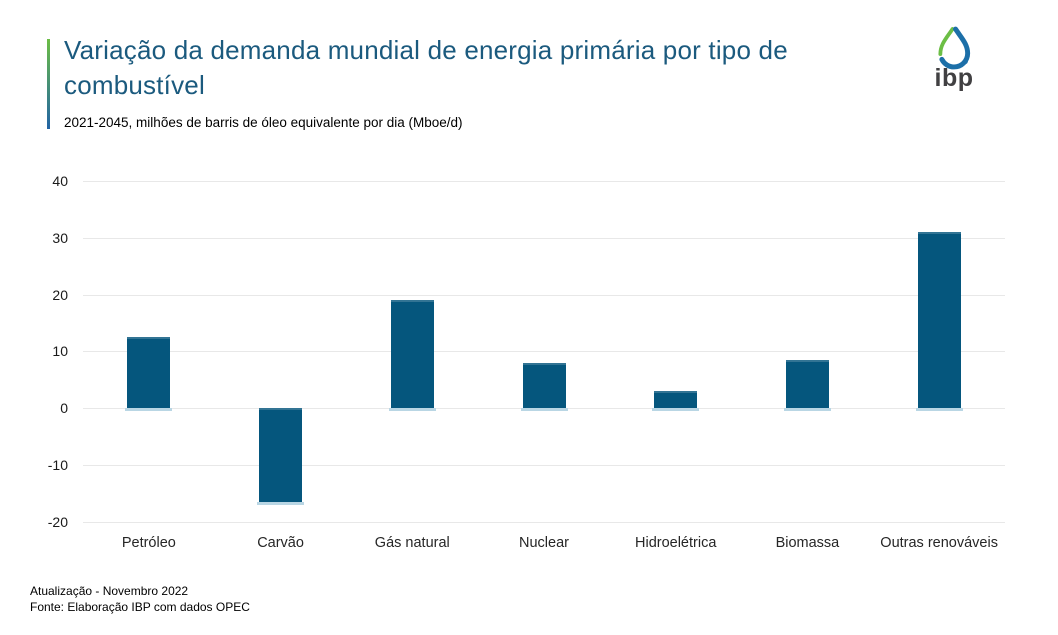  I want to click on y-tick-label: -10, so click(57, 464).